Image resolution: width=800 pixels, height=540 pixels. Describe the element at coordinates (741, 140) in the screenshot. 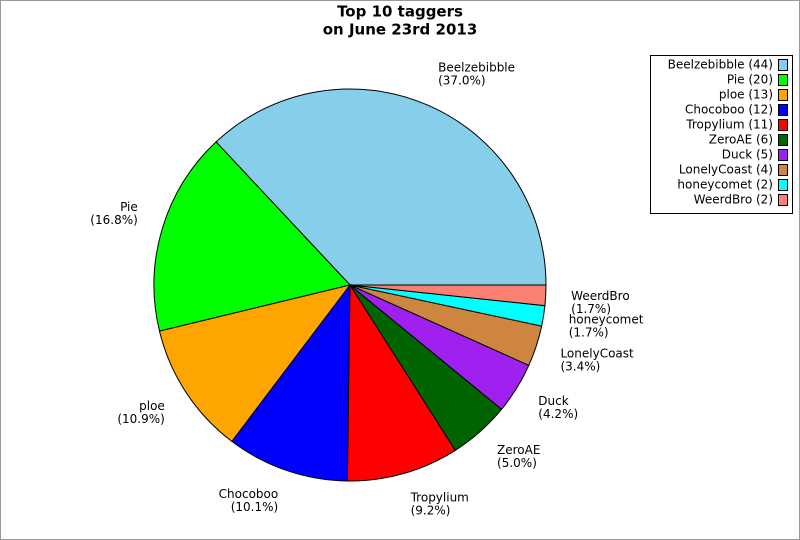

I see `legend-label: ZeroAE (6)` at that location.